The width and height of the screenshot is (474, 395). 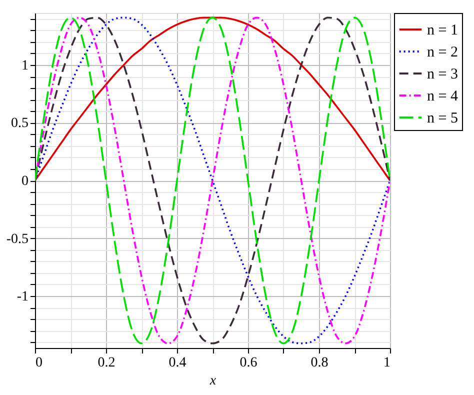 What do you see at coordinates (442, 30) in the screenshot?
I see `legend-label: n = 1` at bounding box center [442, 30].